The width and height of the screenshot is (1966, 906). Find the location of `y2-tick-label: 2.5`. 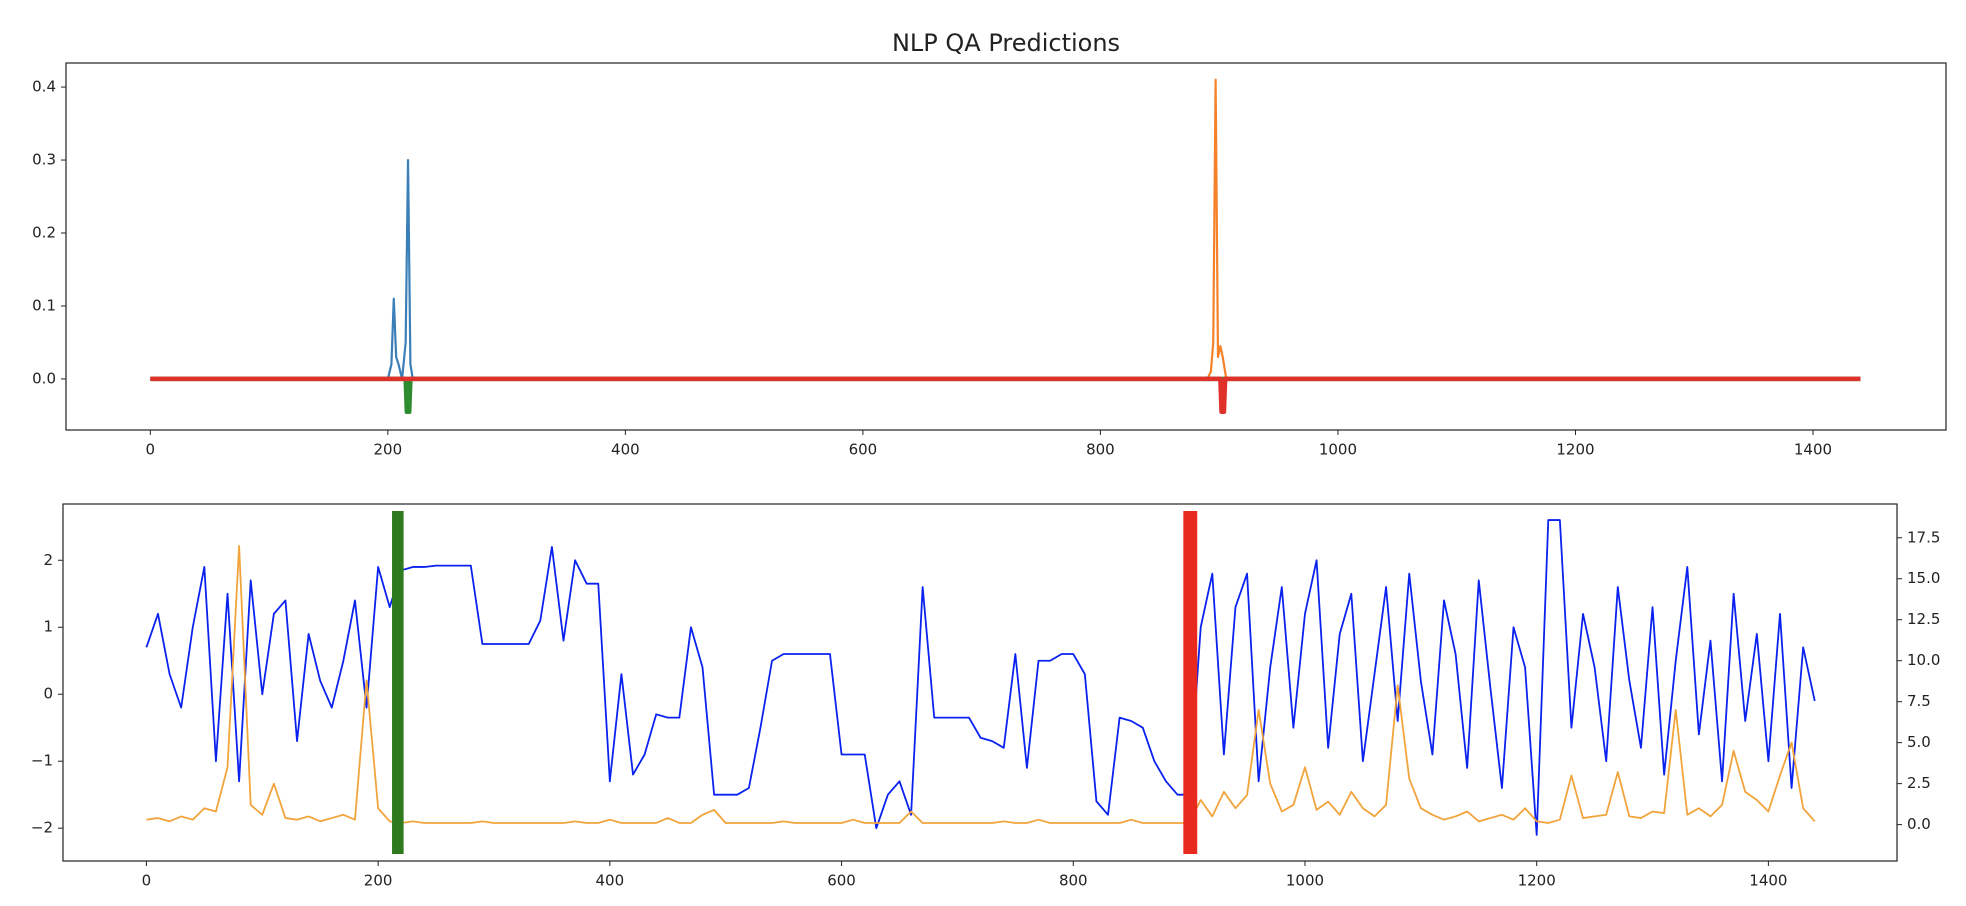

y2-tick-label: 2.5 is located at coordinates (1919, 783).